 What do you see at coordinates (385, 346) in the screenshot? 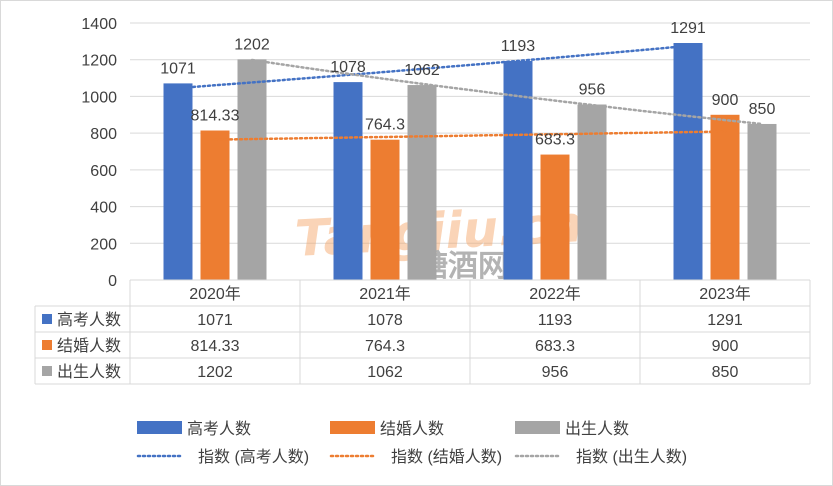
I see `table-cell: 764.3` at bounding box center [385, 346].